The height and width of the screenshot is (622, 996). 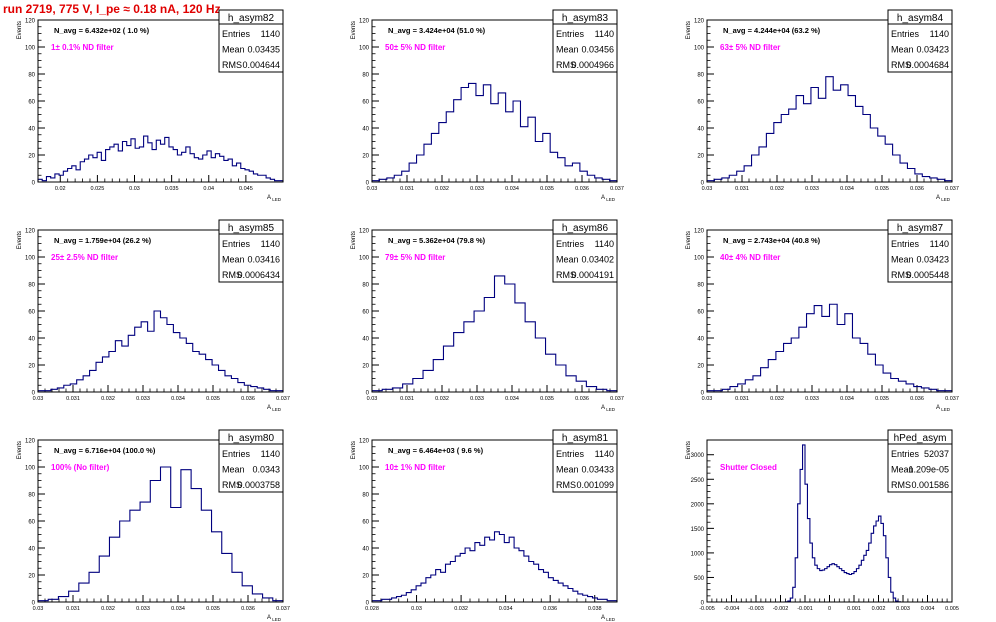 What do you see at coordinates (920, 228) in the screenshot?
I see `histogram-name: h_asym87` at bounding box center [920, 228].